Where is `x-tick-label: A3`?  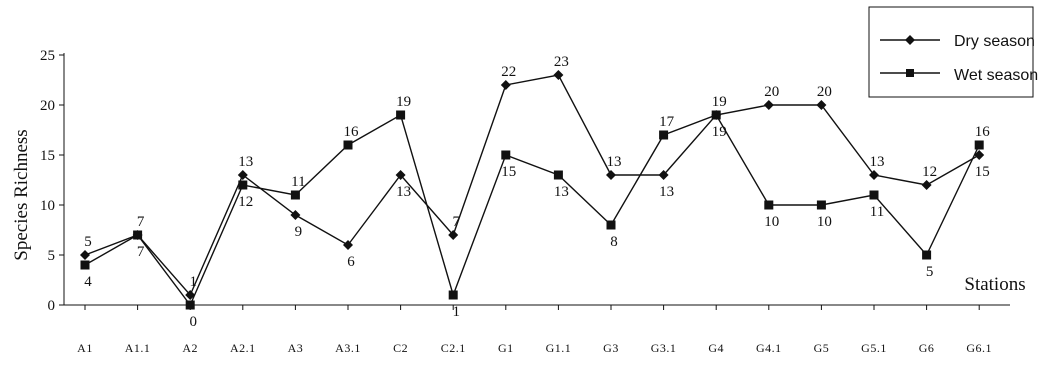
x-tick-label: A3 is located at coordinates (296, 348).